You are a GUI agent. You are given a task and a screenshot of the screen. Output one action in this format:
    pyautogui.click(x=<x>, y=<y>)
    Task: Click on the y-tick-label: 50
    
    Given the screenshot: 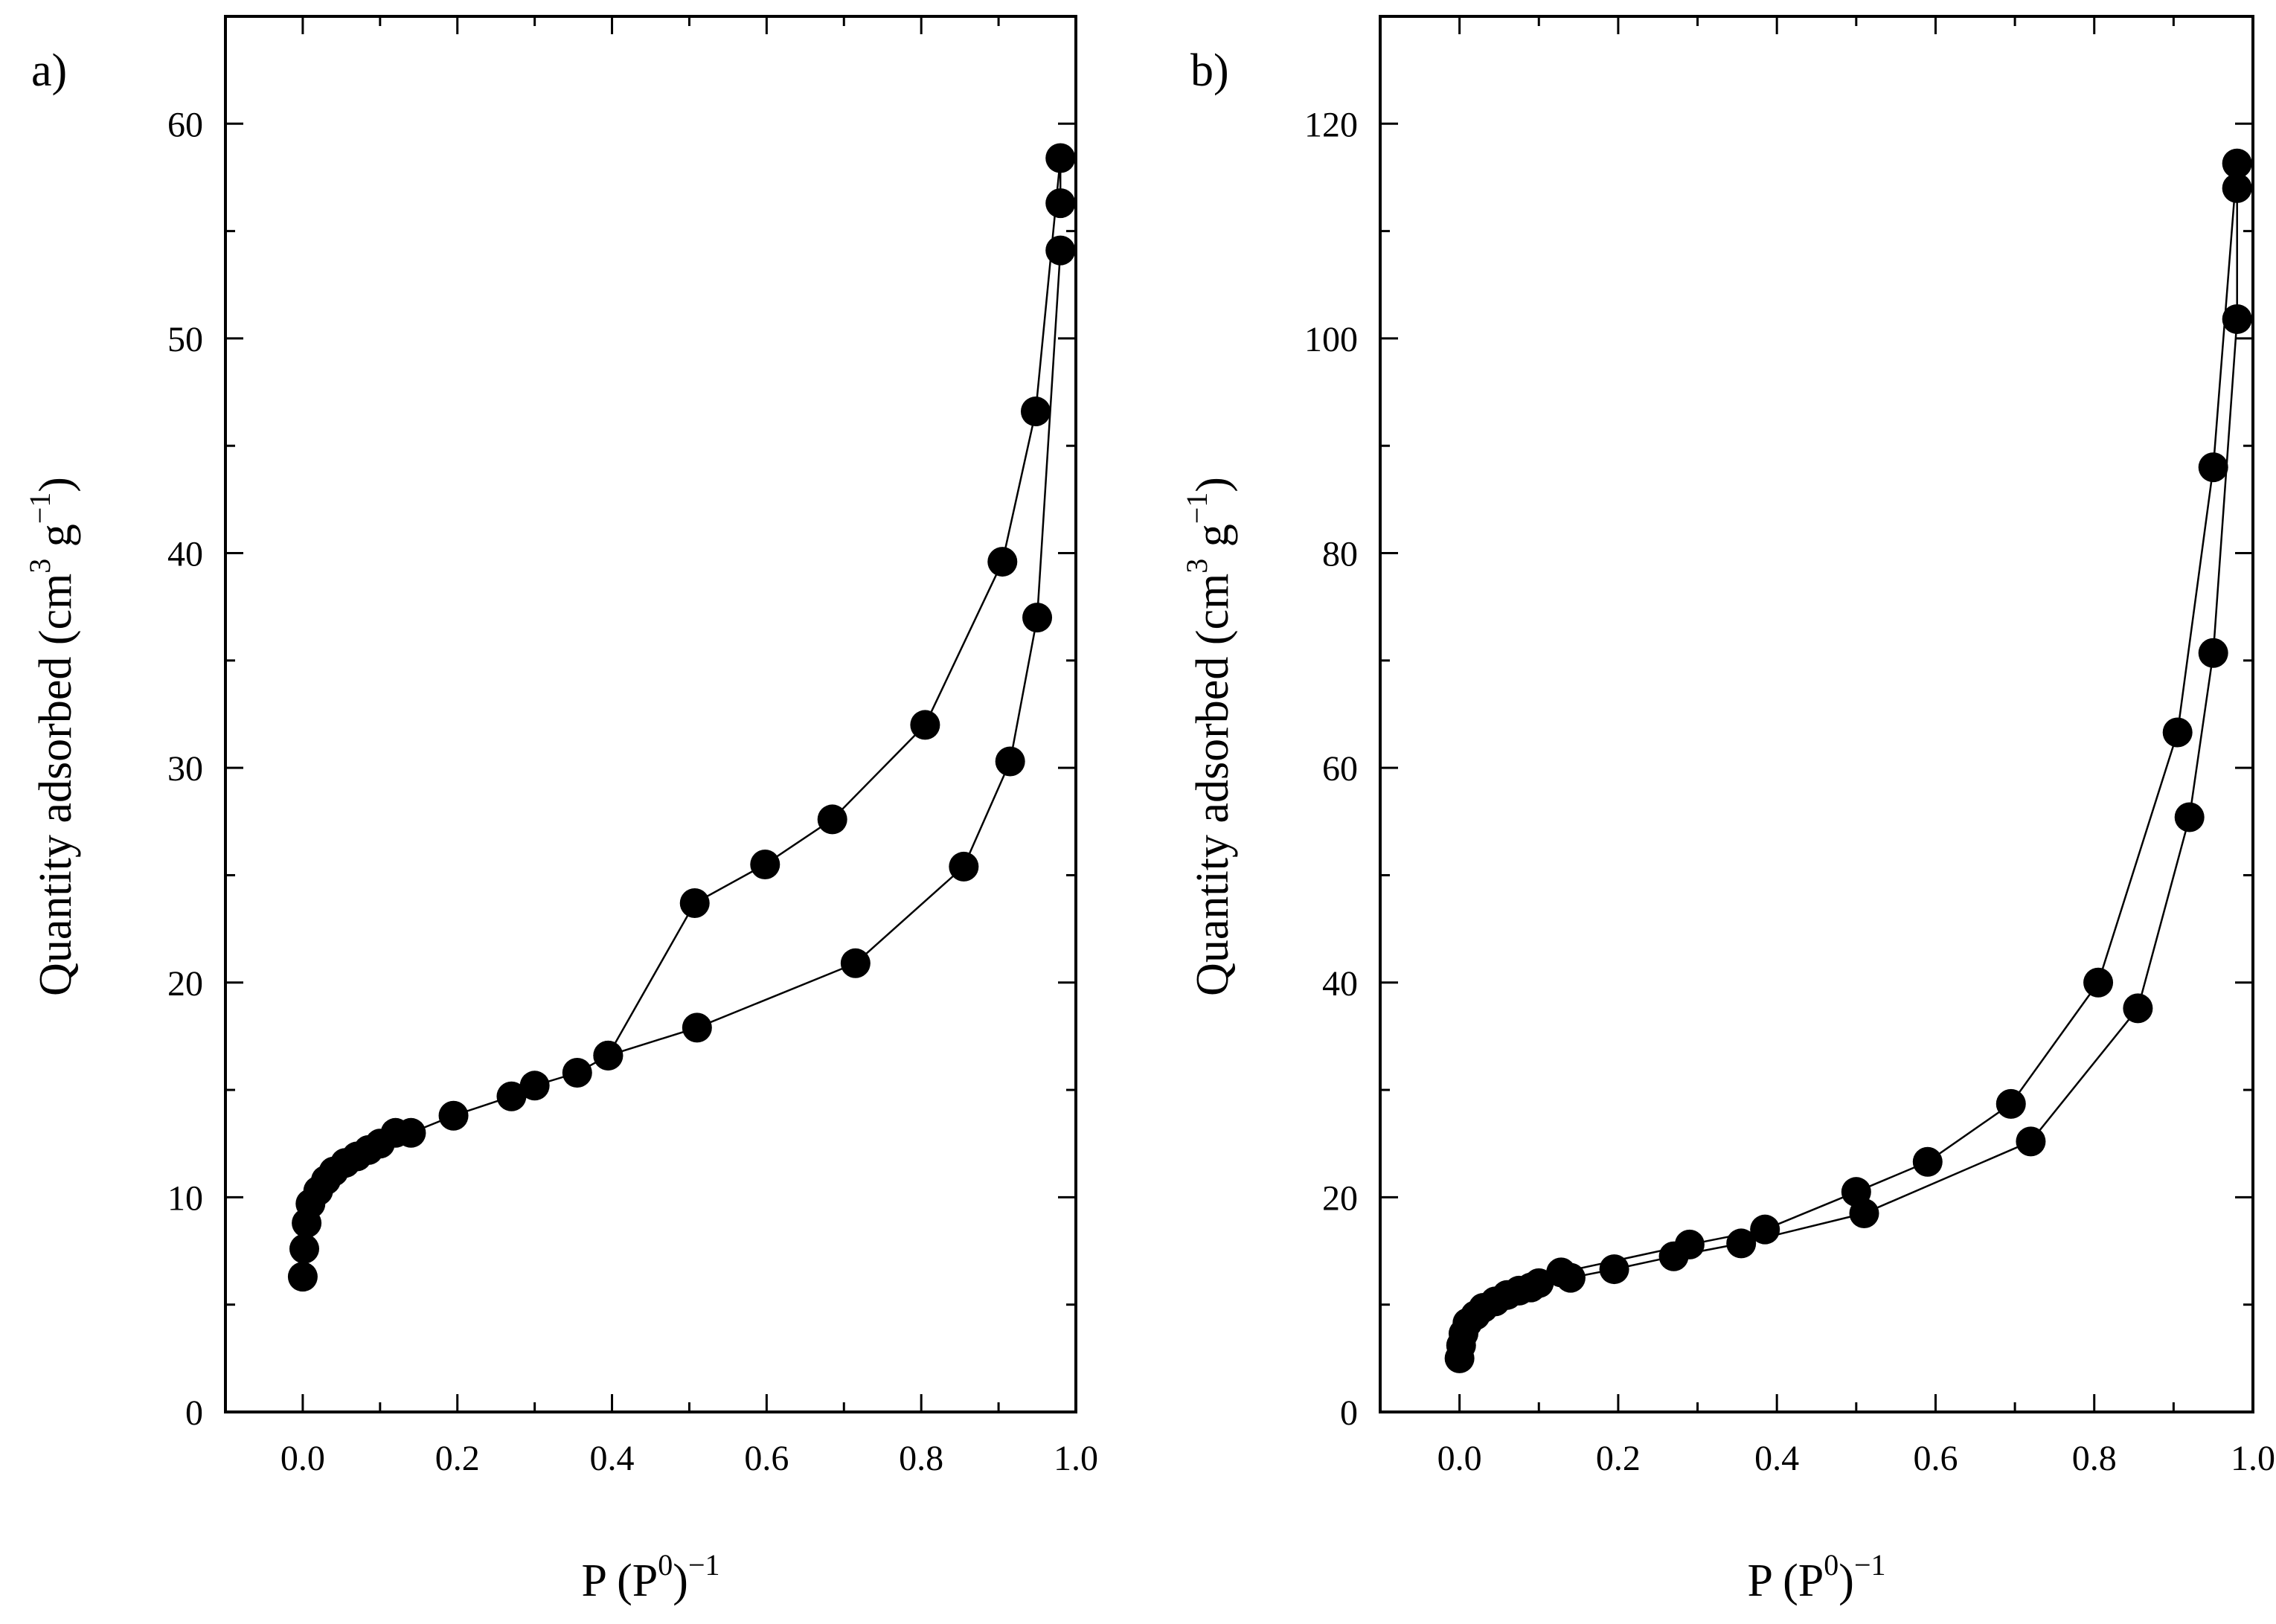 What is the action you would take?
    pyautogui.click(x=185, y=339)
    